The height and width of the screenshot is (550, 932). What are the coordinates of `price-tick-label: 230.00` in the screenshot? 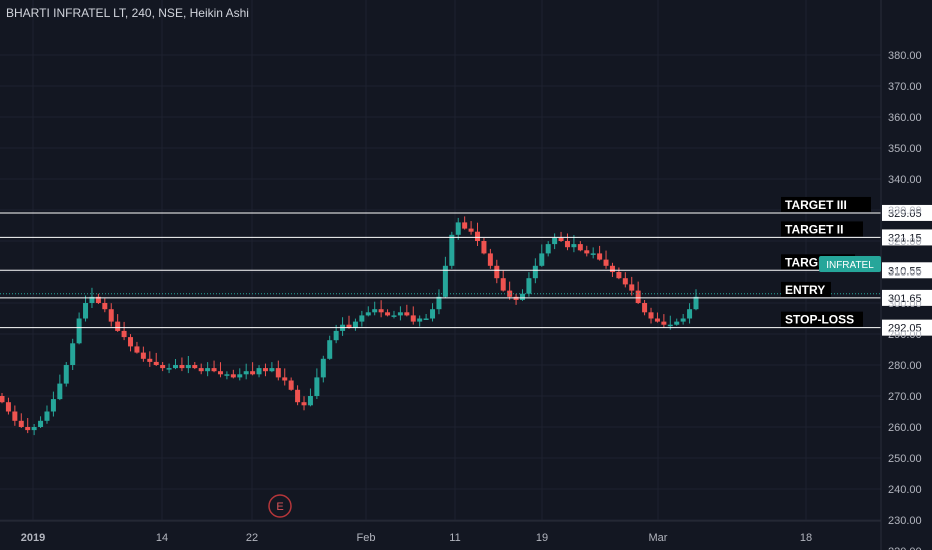 It's located at (905, 521).